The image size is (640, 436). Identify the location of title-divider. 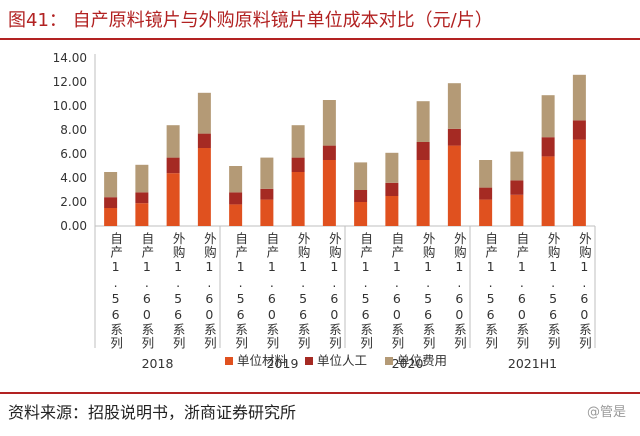
(320, 39).